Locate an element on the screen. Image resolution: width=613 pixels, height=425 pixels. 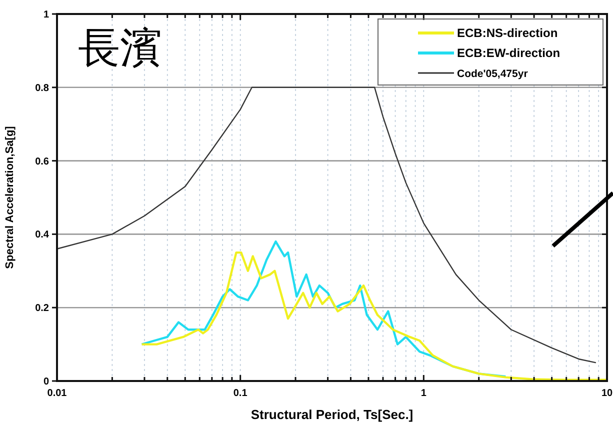
x-tick-label: 0.1 is located at coordinates (240, 393).